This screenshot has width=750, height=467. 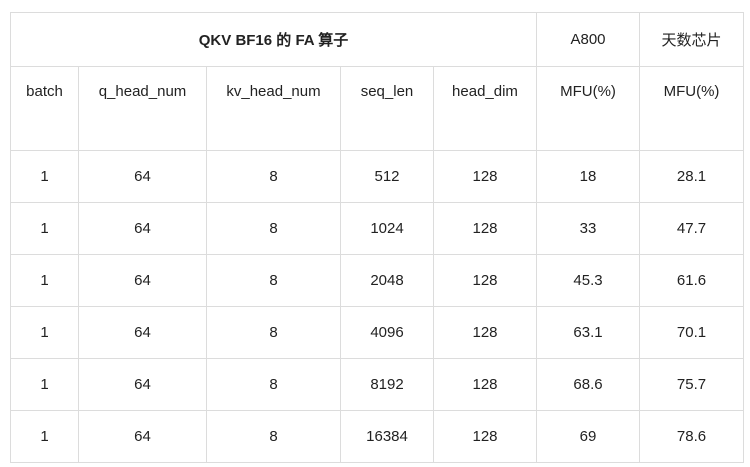 I want to click on group-header-row: QKV BF16 的 FA 算子 A800 天数芯片, so click(x=377, y=39).